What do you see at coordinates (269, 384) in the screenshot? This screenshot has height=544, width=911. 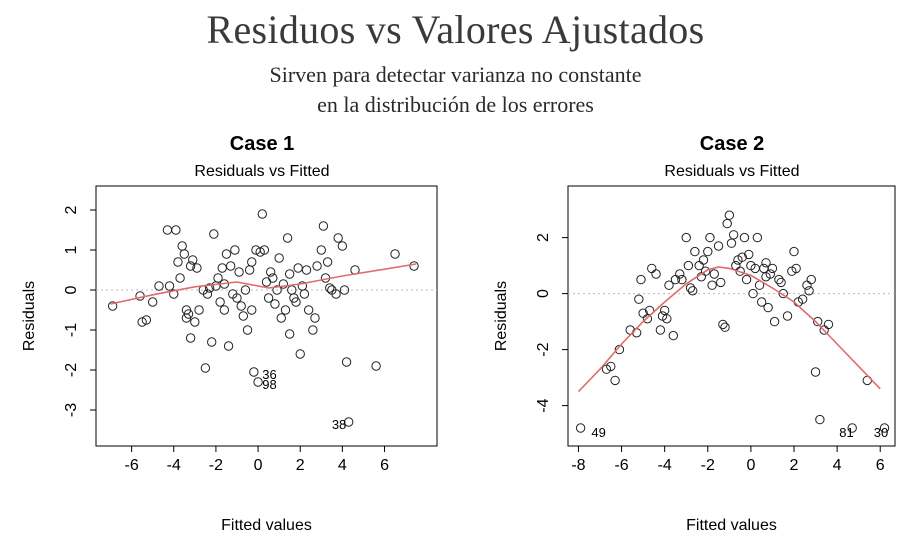 I see `outlier-label: 98` at bounding box center [269, 384].